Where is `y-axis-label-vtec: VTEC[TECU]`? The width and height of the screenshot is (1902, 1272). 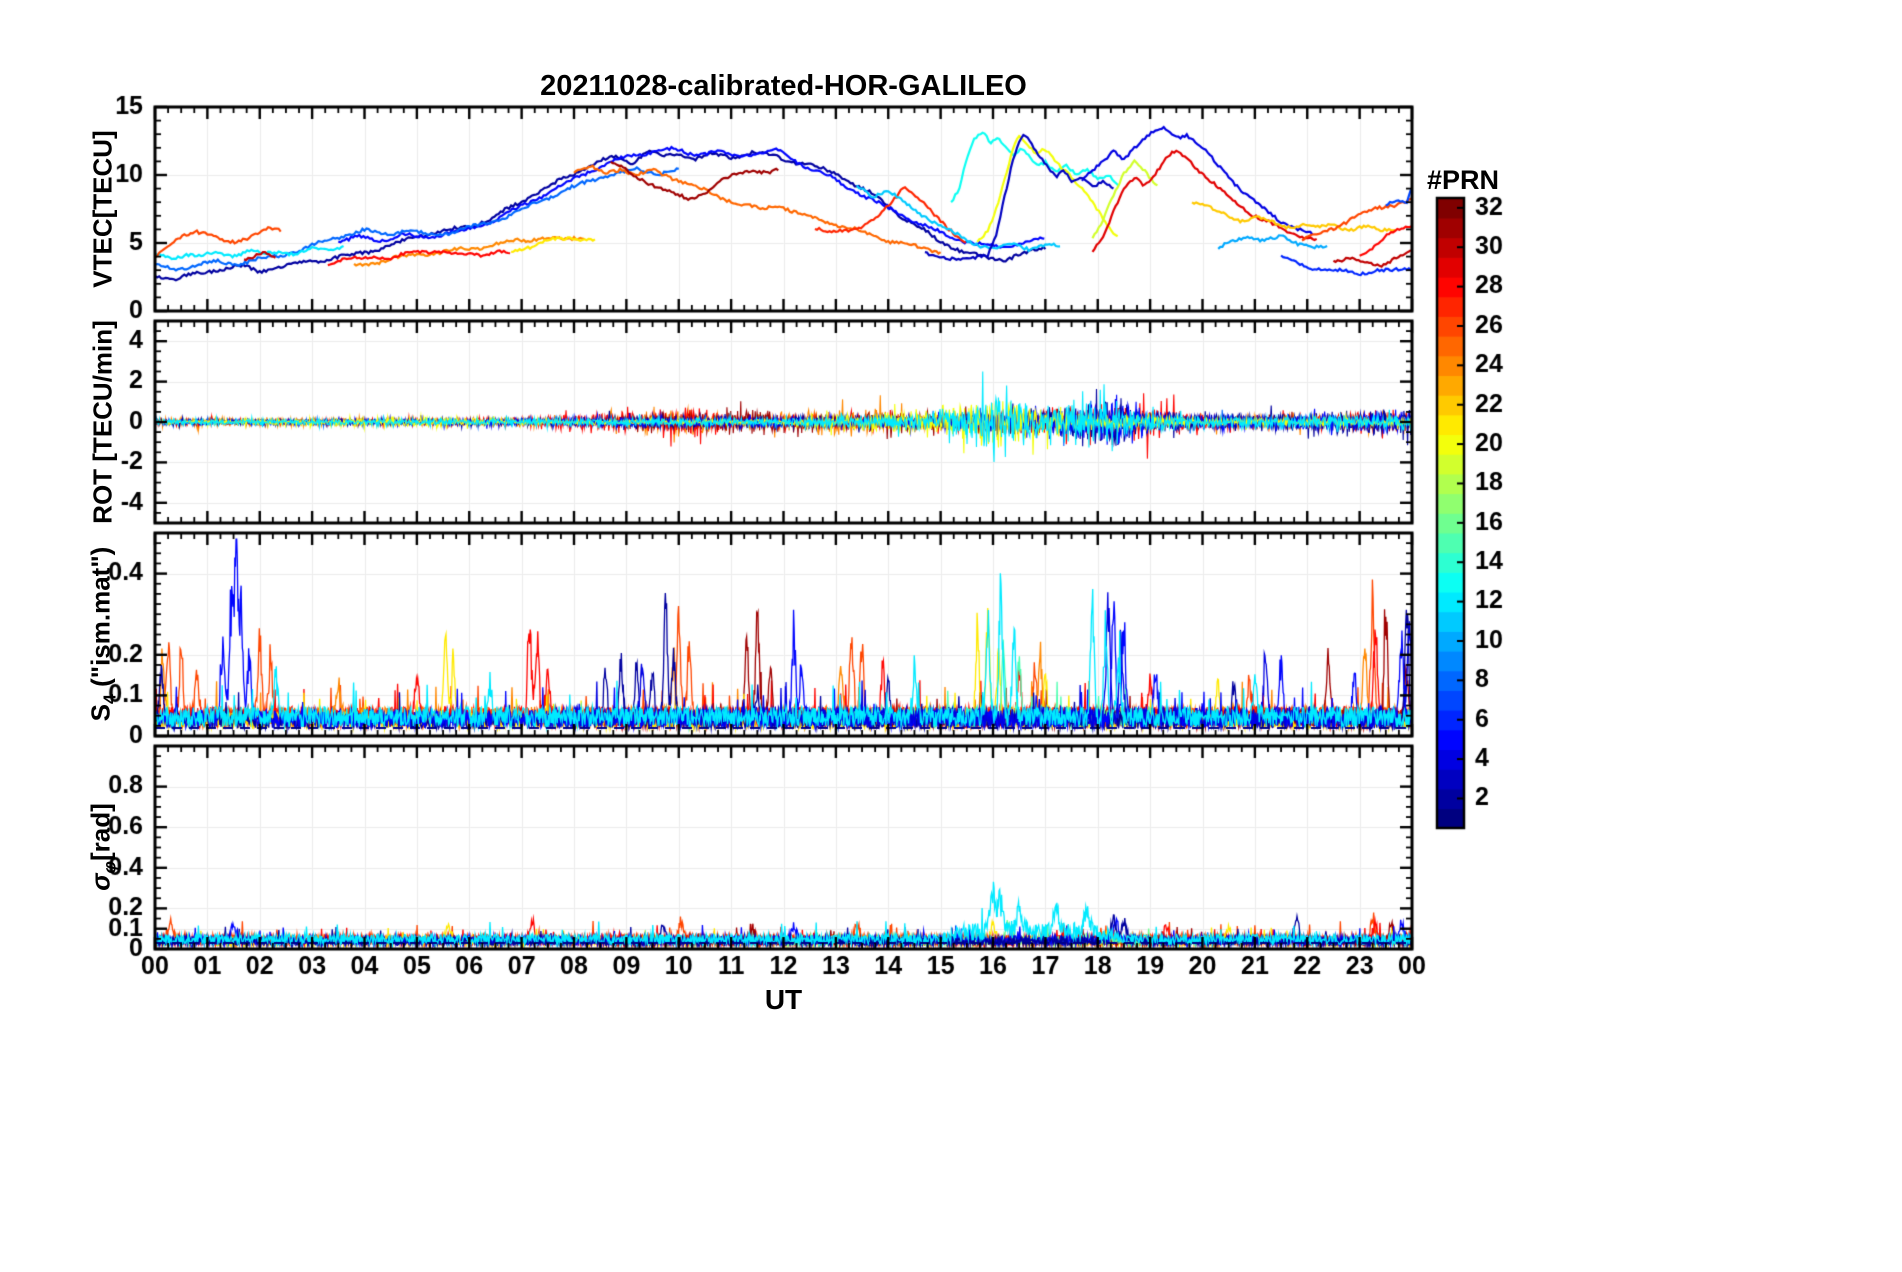 y-axis-label-vtec: VTEC[TECU] is located at coordinates (103, 208).